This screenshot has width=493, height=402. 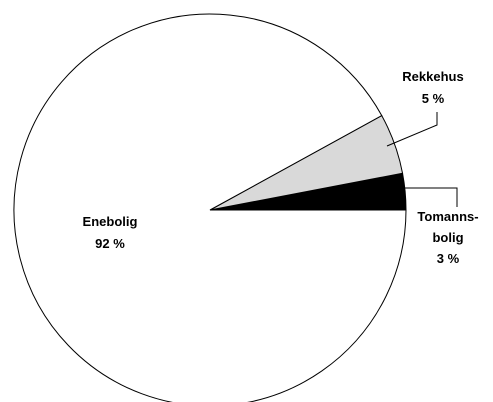 I want to click on leader-line-tomannsbolig, so click(x=427, y=197).